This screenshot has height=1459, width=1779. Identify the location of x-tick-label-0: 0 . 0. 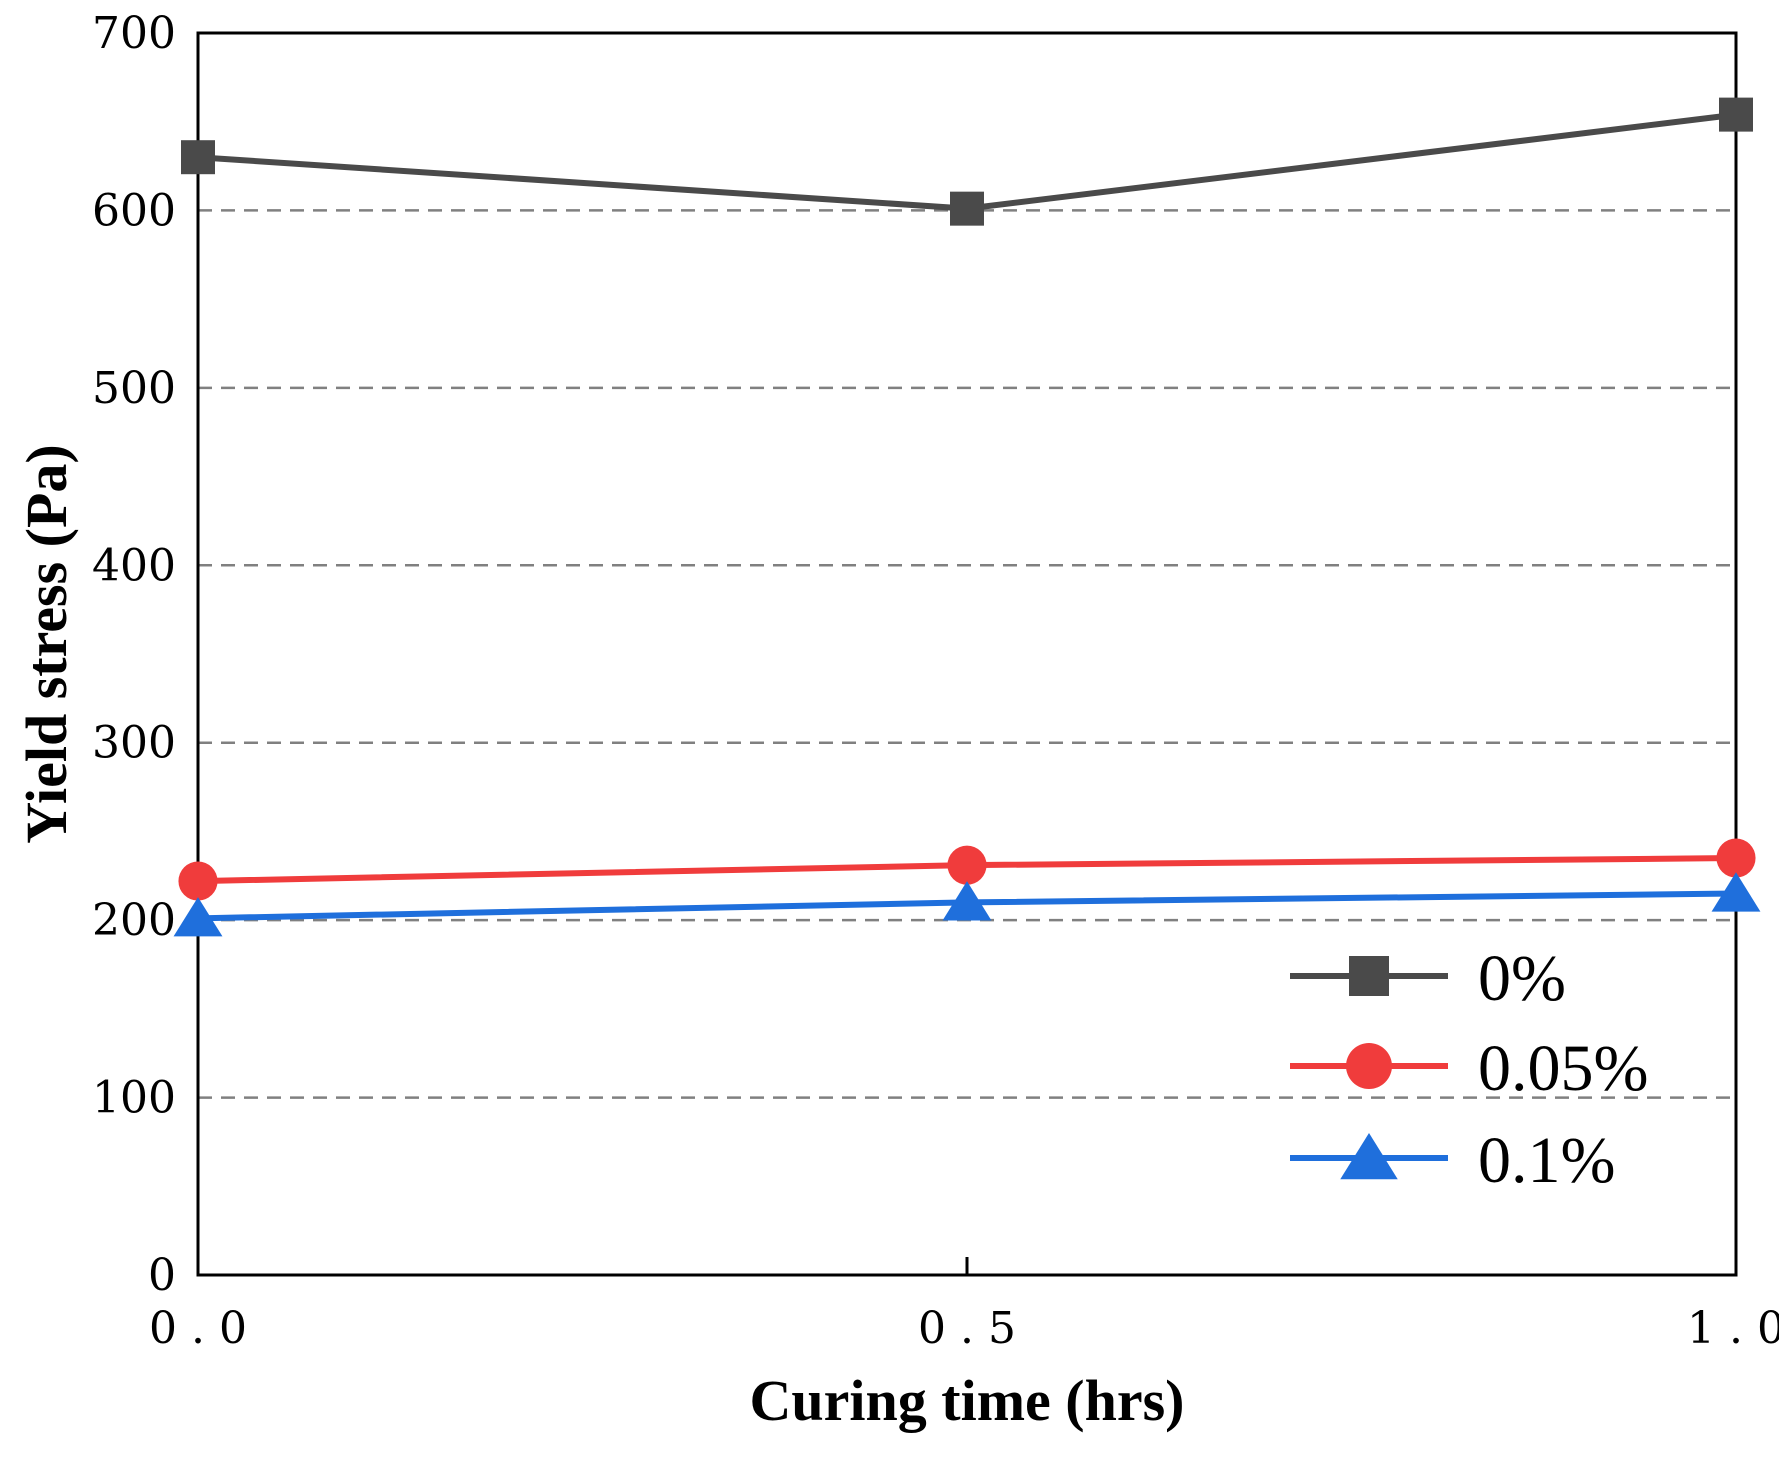
(198, 1328).